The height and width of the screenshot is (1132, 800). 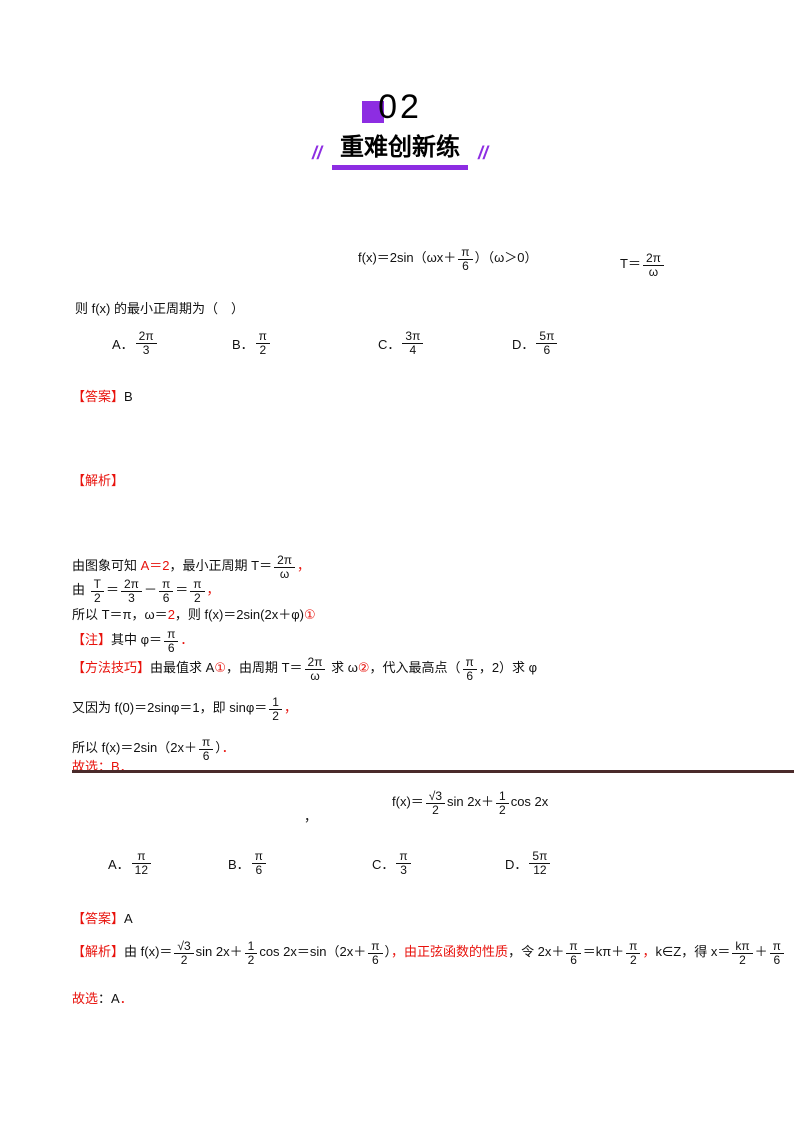 I want to click on circled-number: ①, so click(x=309, y=614).